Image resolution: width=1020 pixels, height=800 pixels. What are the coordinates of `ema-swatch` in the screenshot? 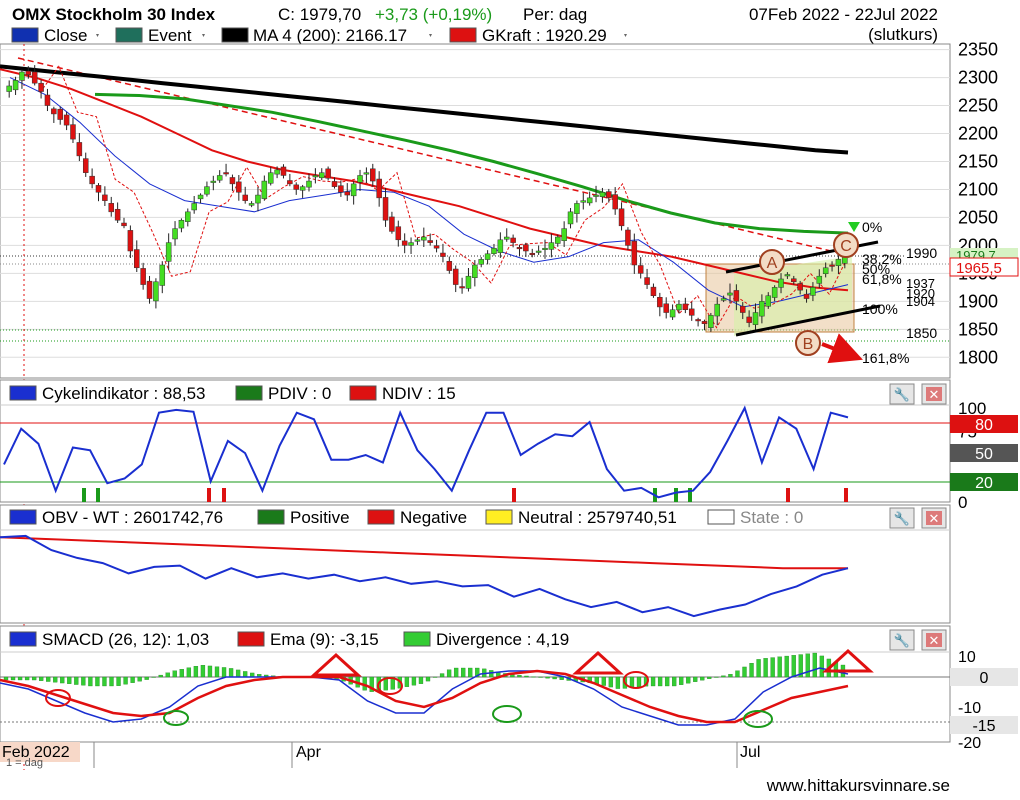 It's located at (251, 639).